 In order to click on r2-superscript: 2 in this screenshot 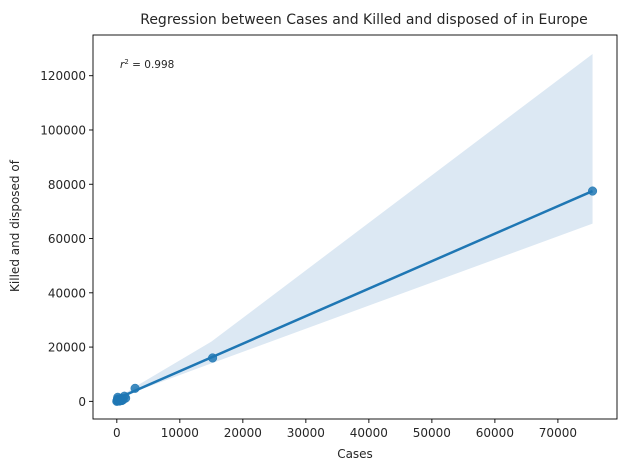, I will do `click(126, 62)`.